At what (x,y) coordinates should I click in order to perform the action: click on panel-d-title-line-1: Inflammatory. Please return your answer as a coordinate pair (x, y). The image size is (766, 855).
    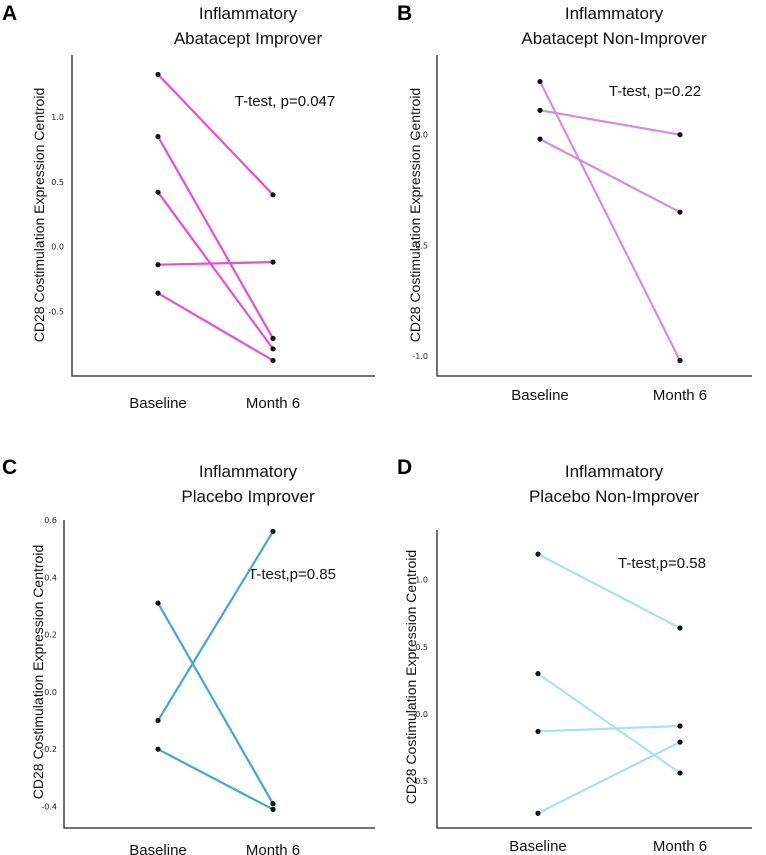
    Looking at the image, I should click on (614, 471).